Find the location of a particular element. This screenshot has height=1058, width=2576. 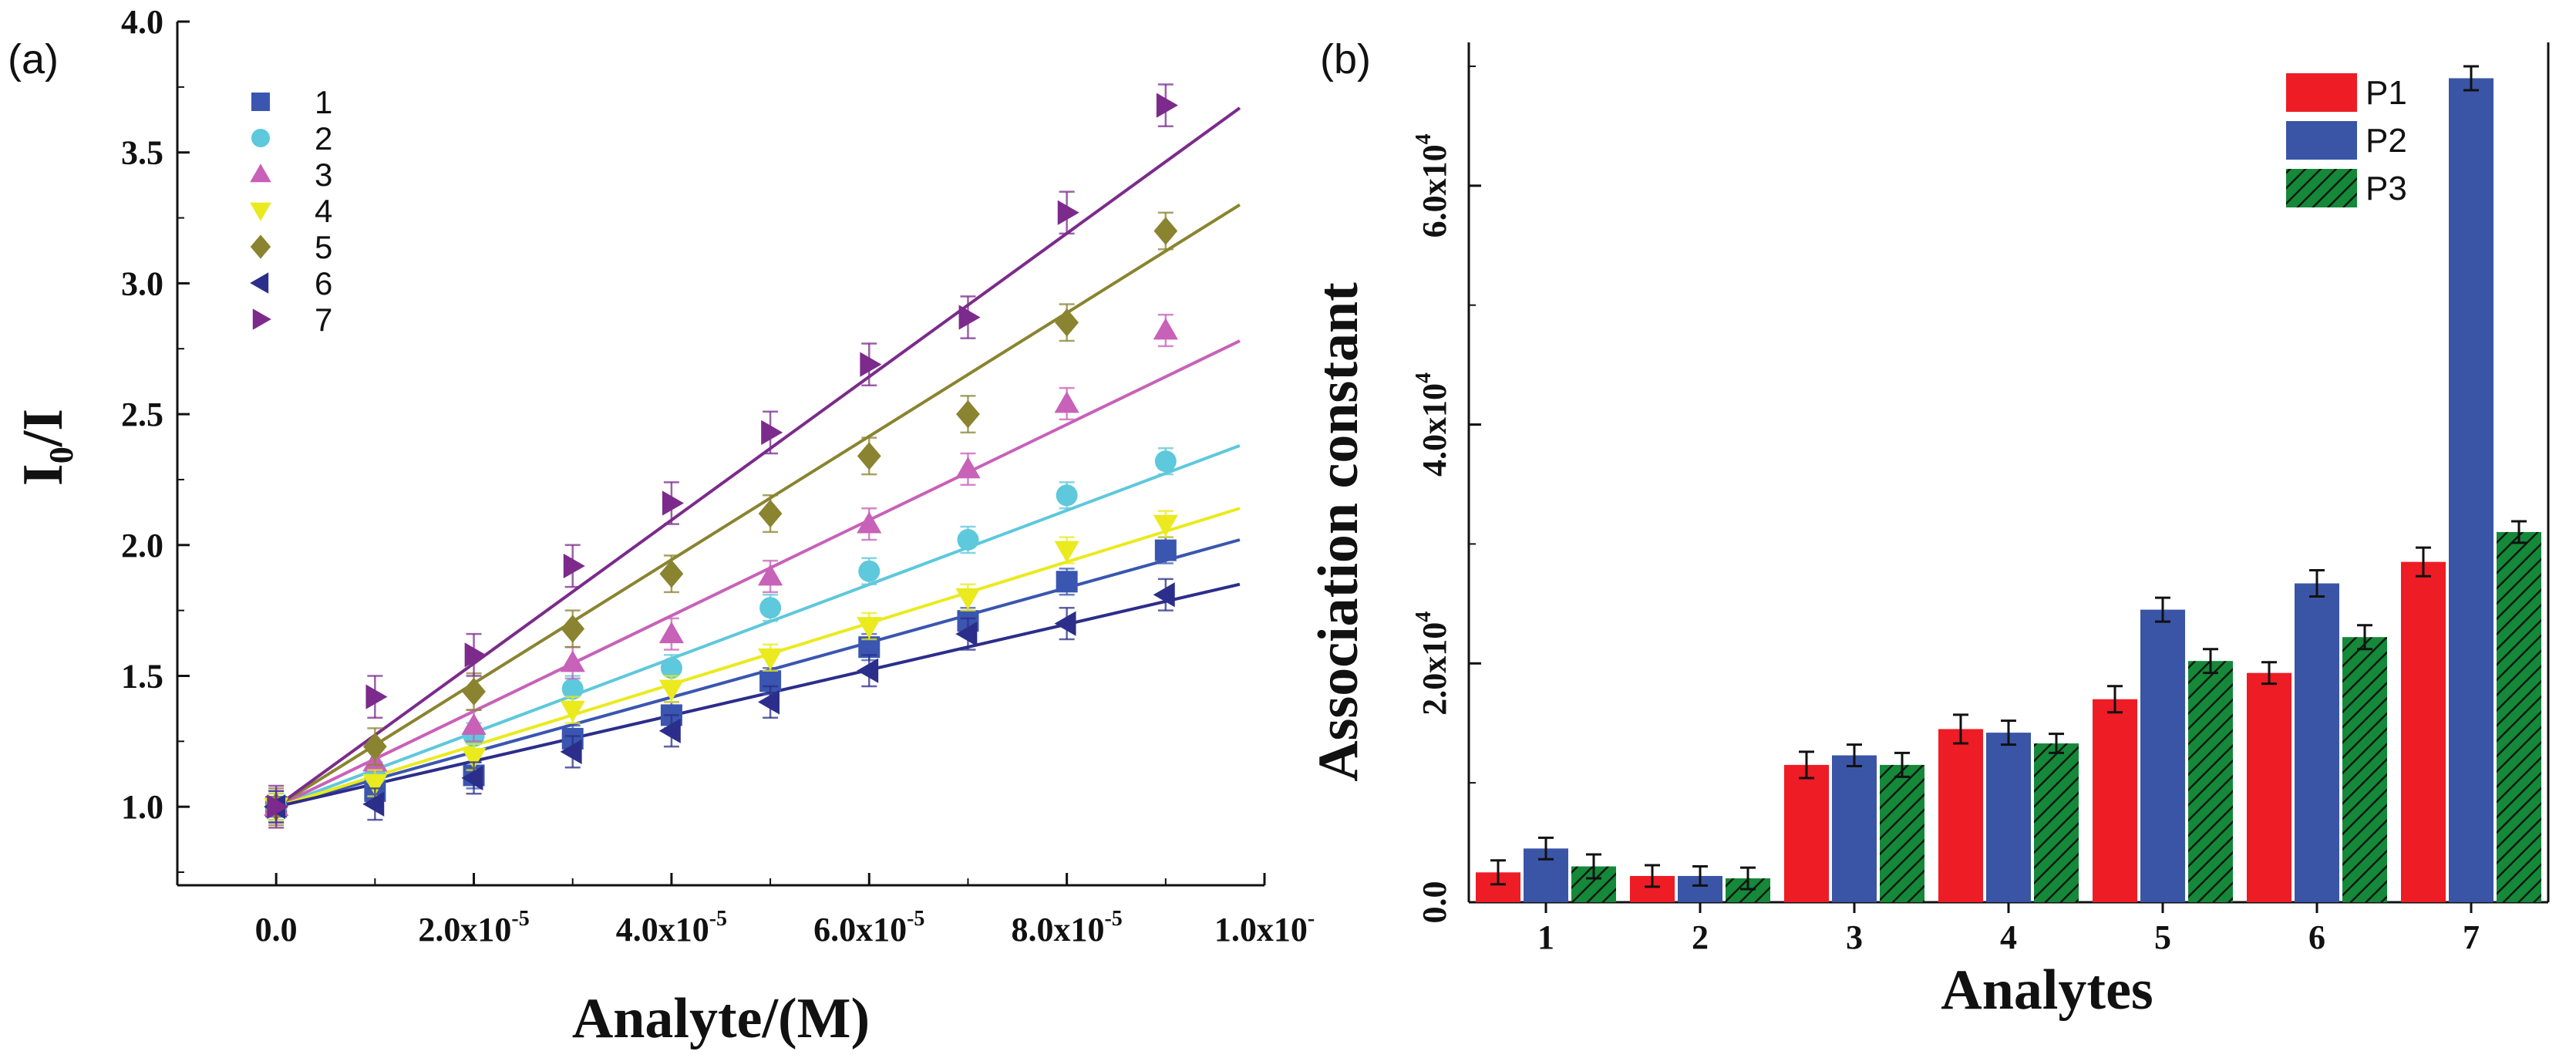

panel-b-x-axis-title: Analytes is located at coordinates (2047, 990).